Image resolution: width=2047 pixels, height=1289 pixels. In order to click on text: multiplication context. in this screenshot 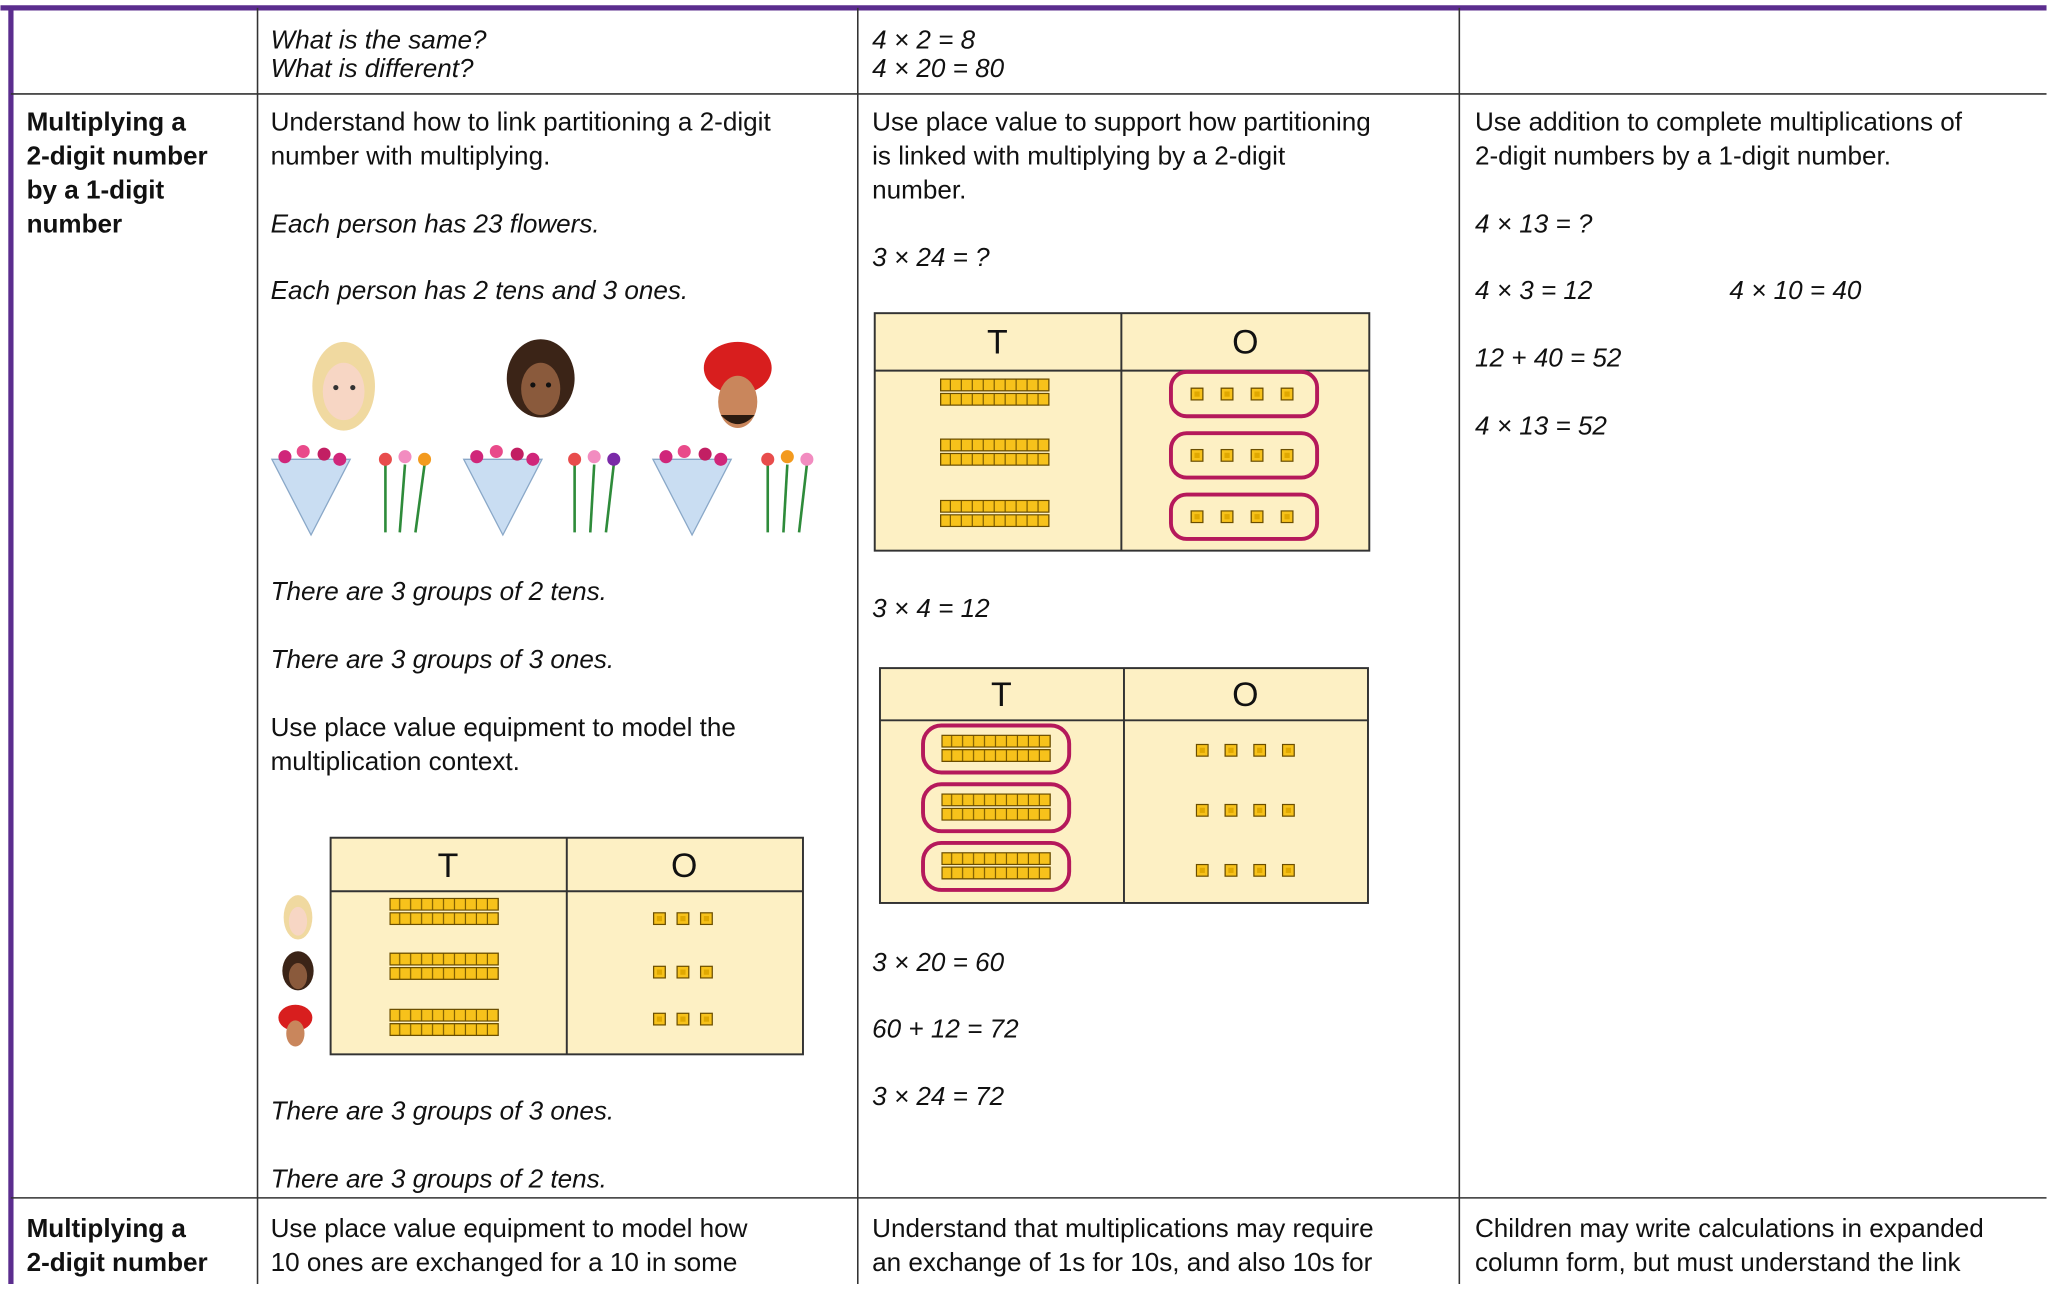, I will do `click(395, 761)`.